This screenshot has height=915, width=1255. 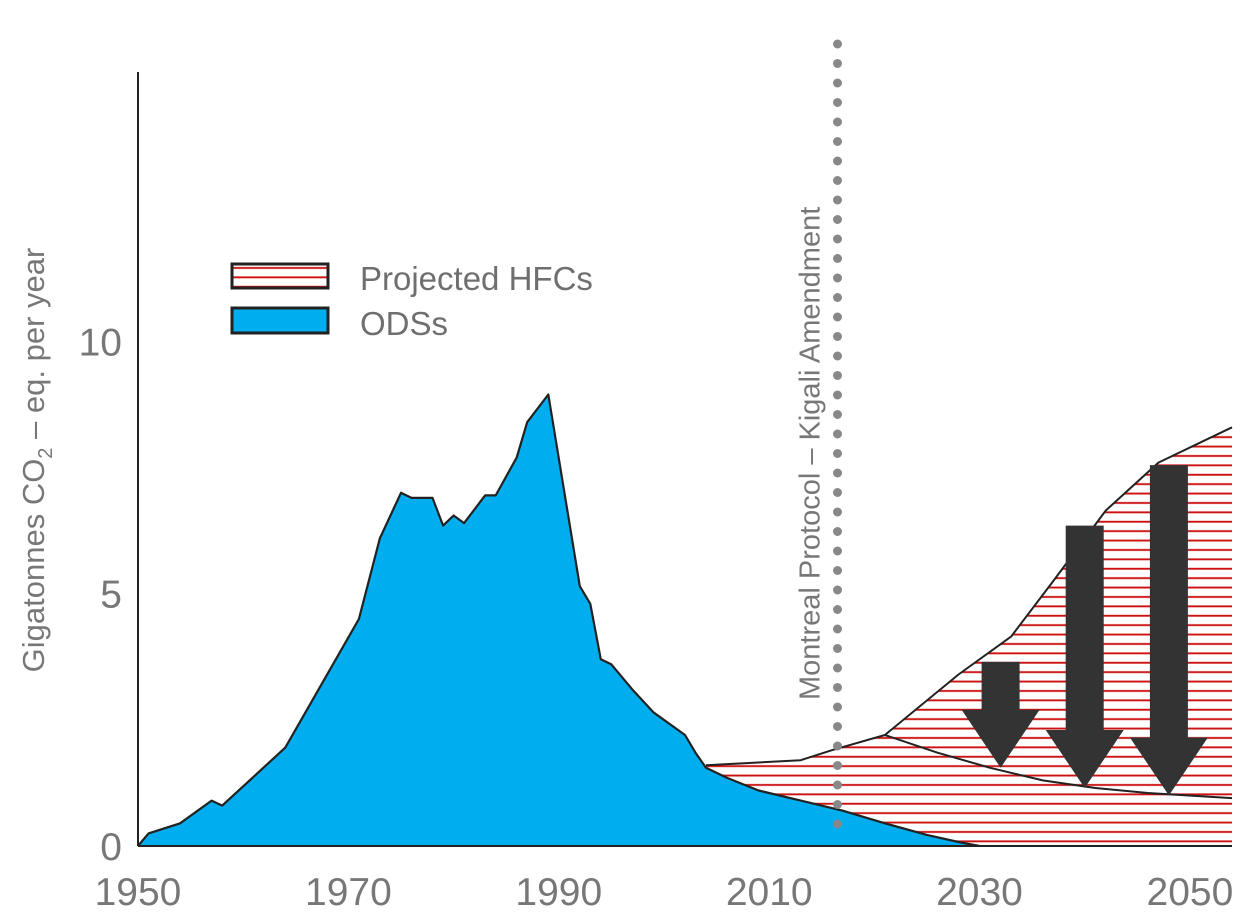 I want to click on legend-swatch-hfc, so click(x=280, y=276).